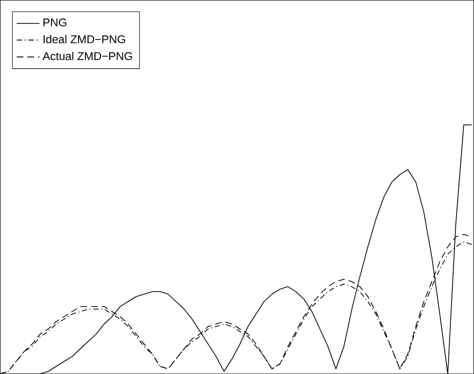 This screenshot has width=474, height=374. What do you see at coordinates (87, 56) in the screenshot?
I see `legend-label: Actual ZMD−PNG` at bounding box center [87, 56].